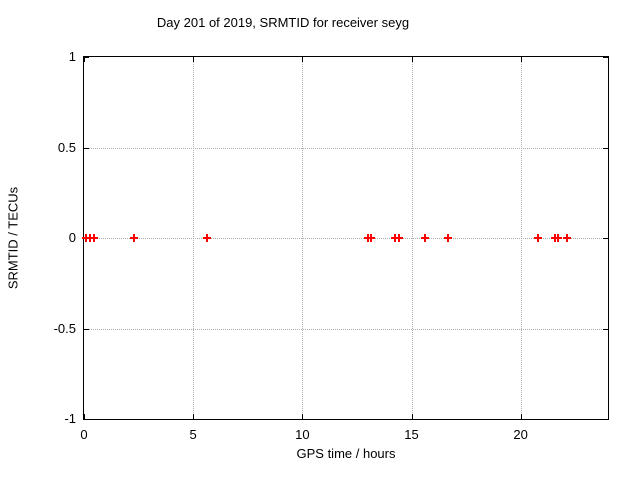  What do you see at coordinates (193, 434) in the screenshot?
I see `x-tick-label: 5` at bounding box center [193, 434].